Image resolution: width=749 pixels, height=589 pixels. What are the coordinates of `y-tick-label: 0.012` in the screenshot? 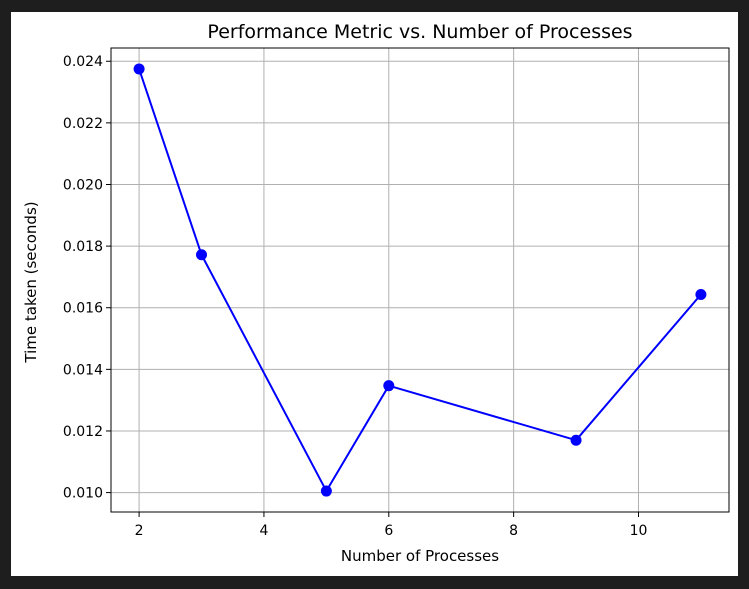 It's located at (83, 432).